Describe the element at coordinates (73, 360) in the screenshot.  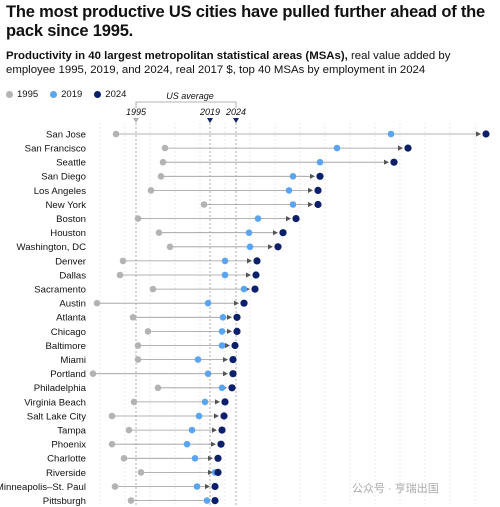
I see `category-label: Miami` at that location.